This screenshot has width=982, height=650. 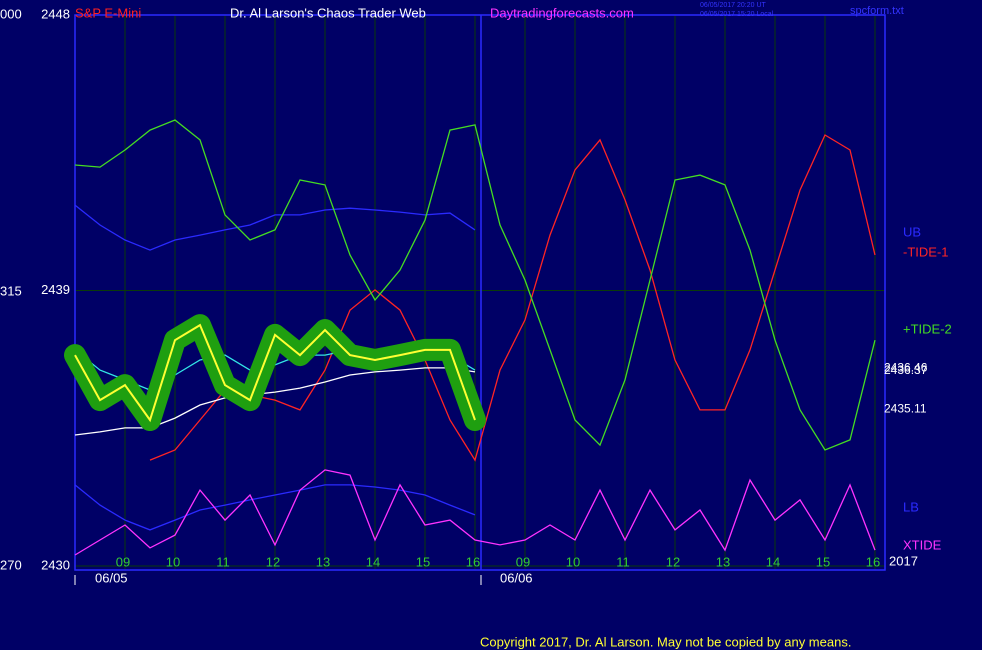 I want to click on instrument: S&P E-Mini, so click(x=108, y=12).